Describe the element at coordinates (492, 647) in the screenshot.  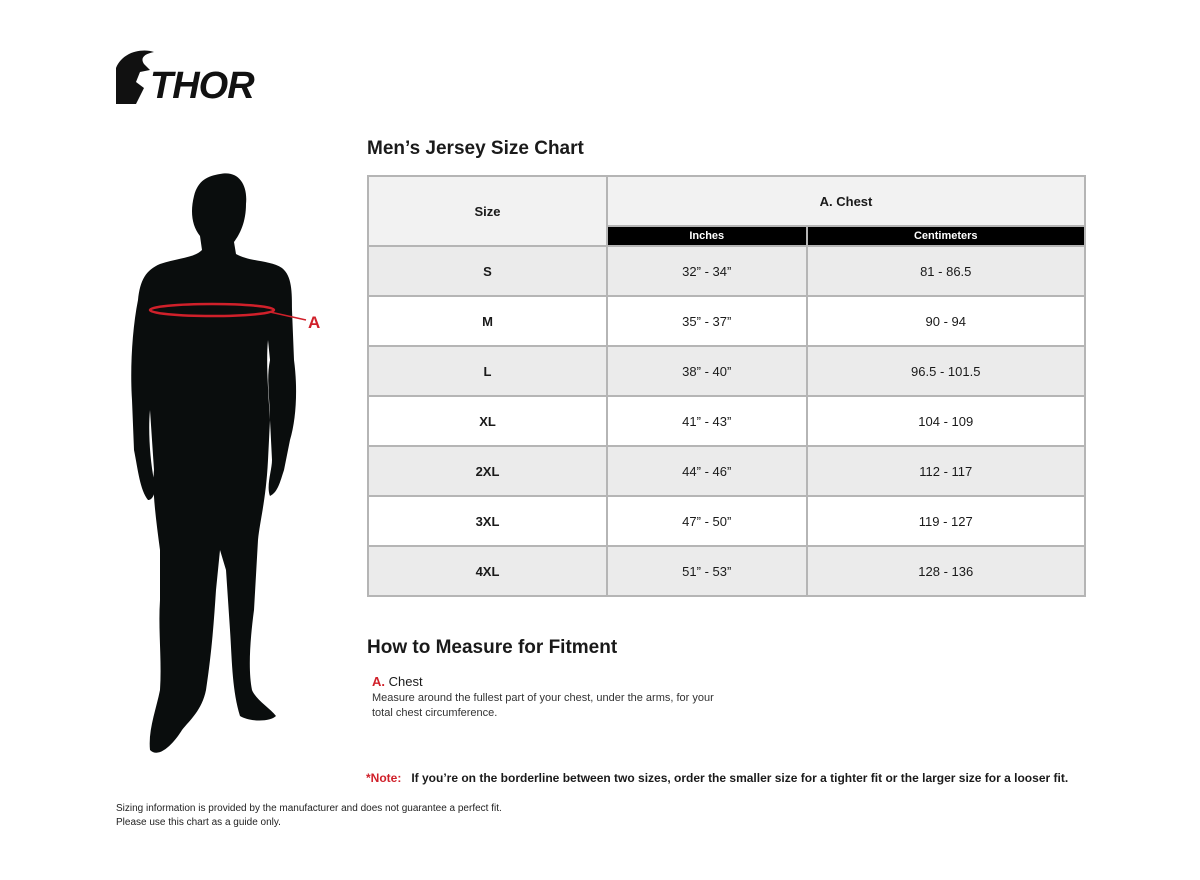
I see `measure-heading: How to Measure for Fitment` at that location.